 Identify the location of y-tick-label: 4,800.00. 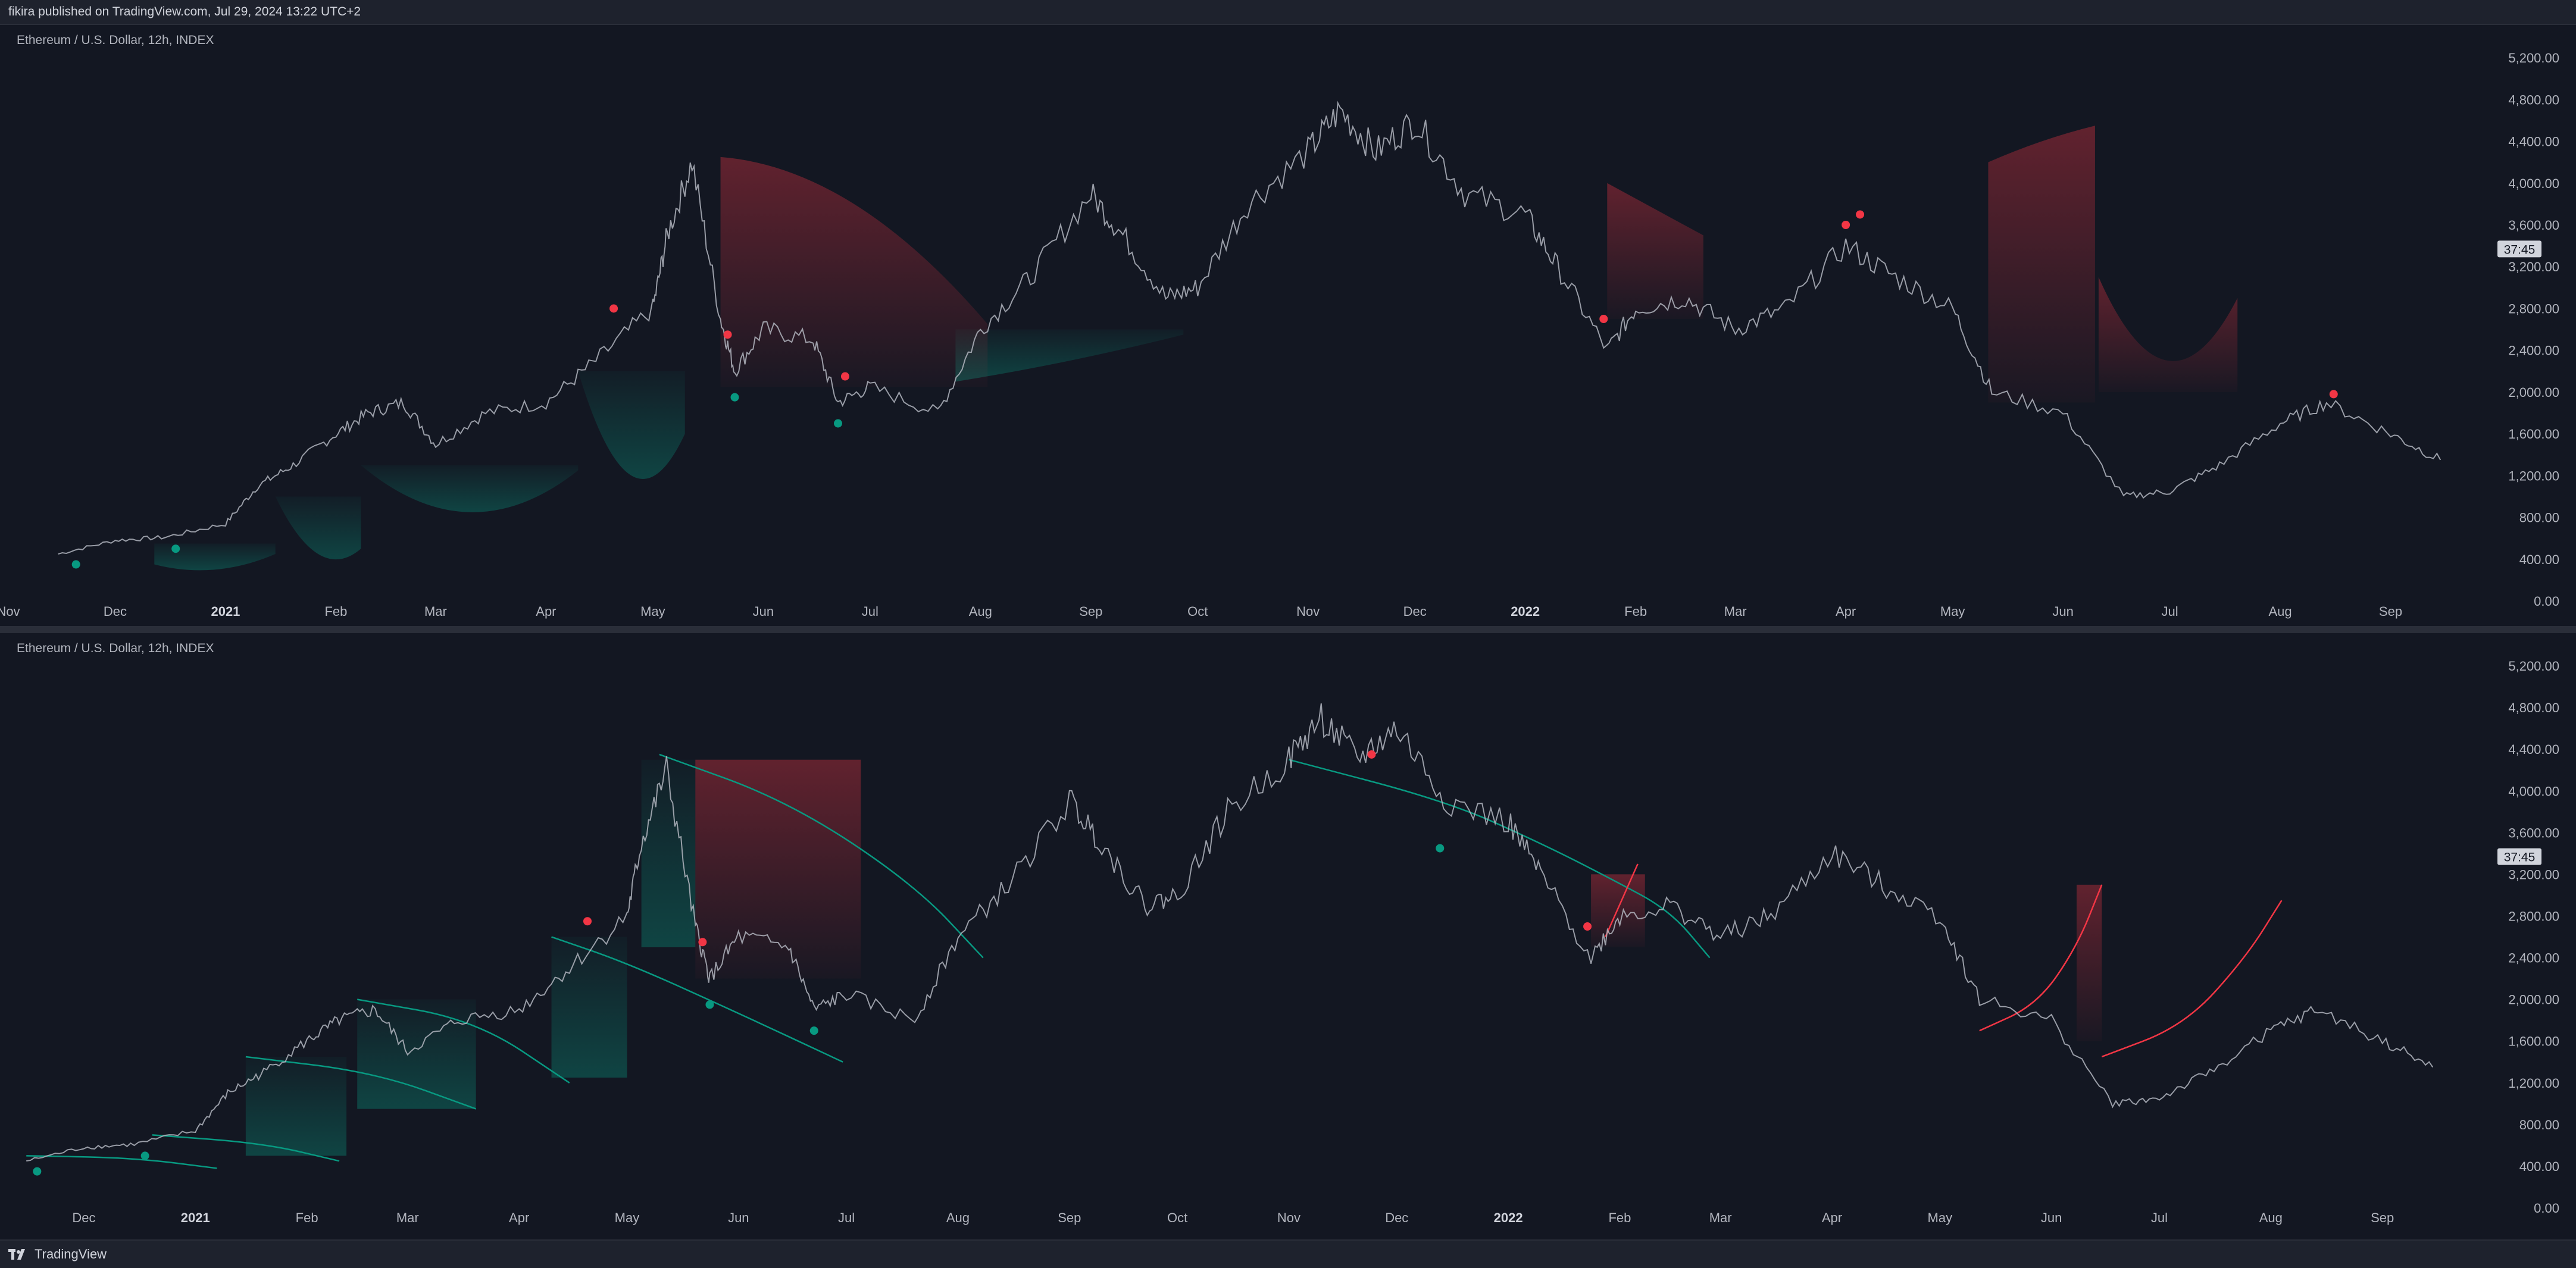
(2533, 99).